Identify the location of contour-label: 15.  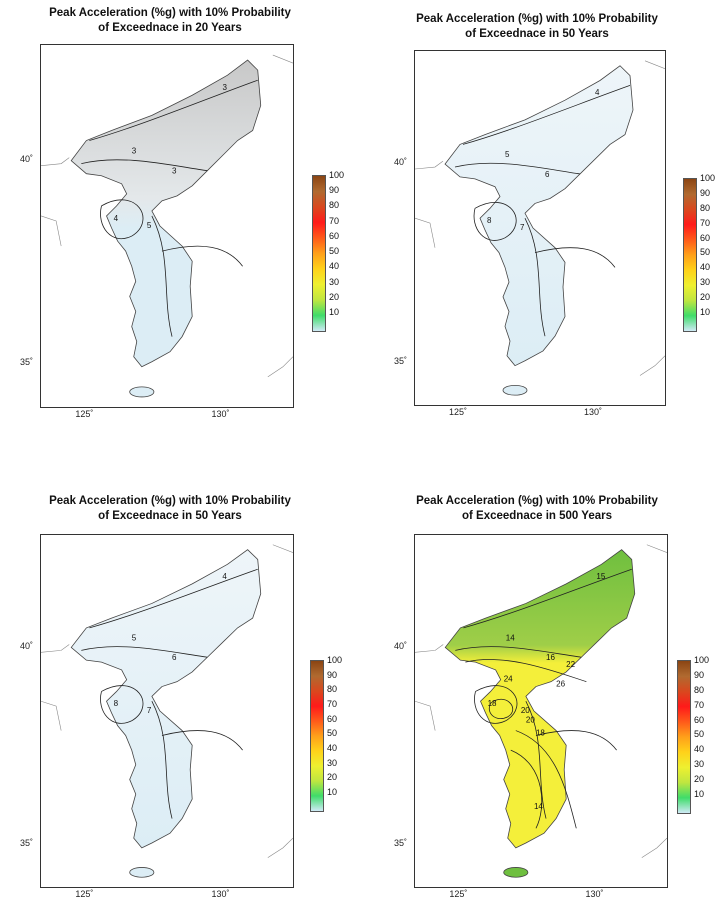
(601, 576).